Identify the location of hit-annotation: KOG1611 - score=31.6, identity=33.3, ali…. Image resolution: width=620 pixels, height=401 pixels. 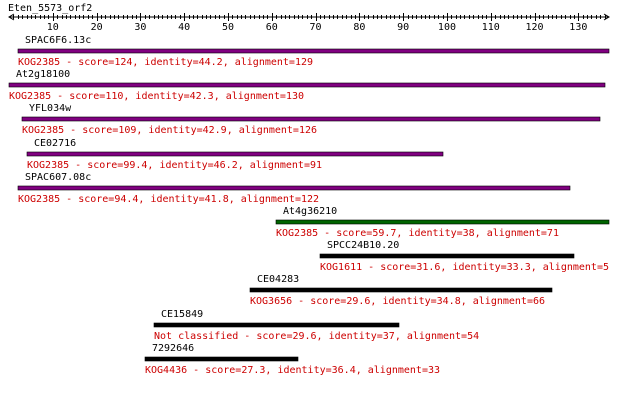
(464, 267).